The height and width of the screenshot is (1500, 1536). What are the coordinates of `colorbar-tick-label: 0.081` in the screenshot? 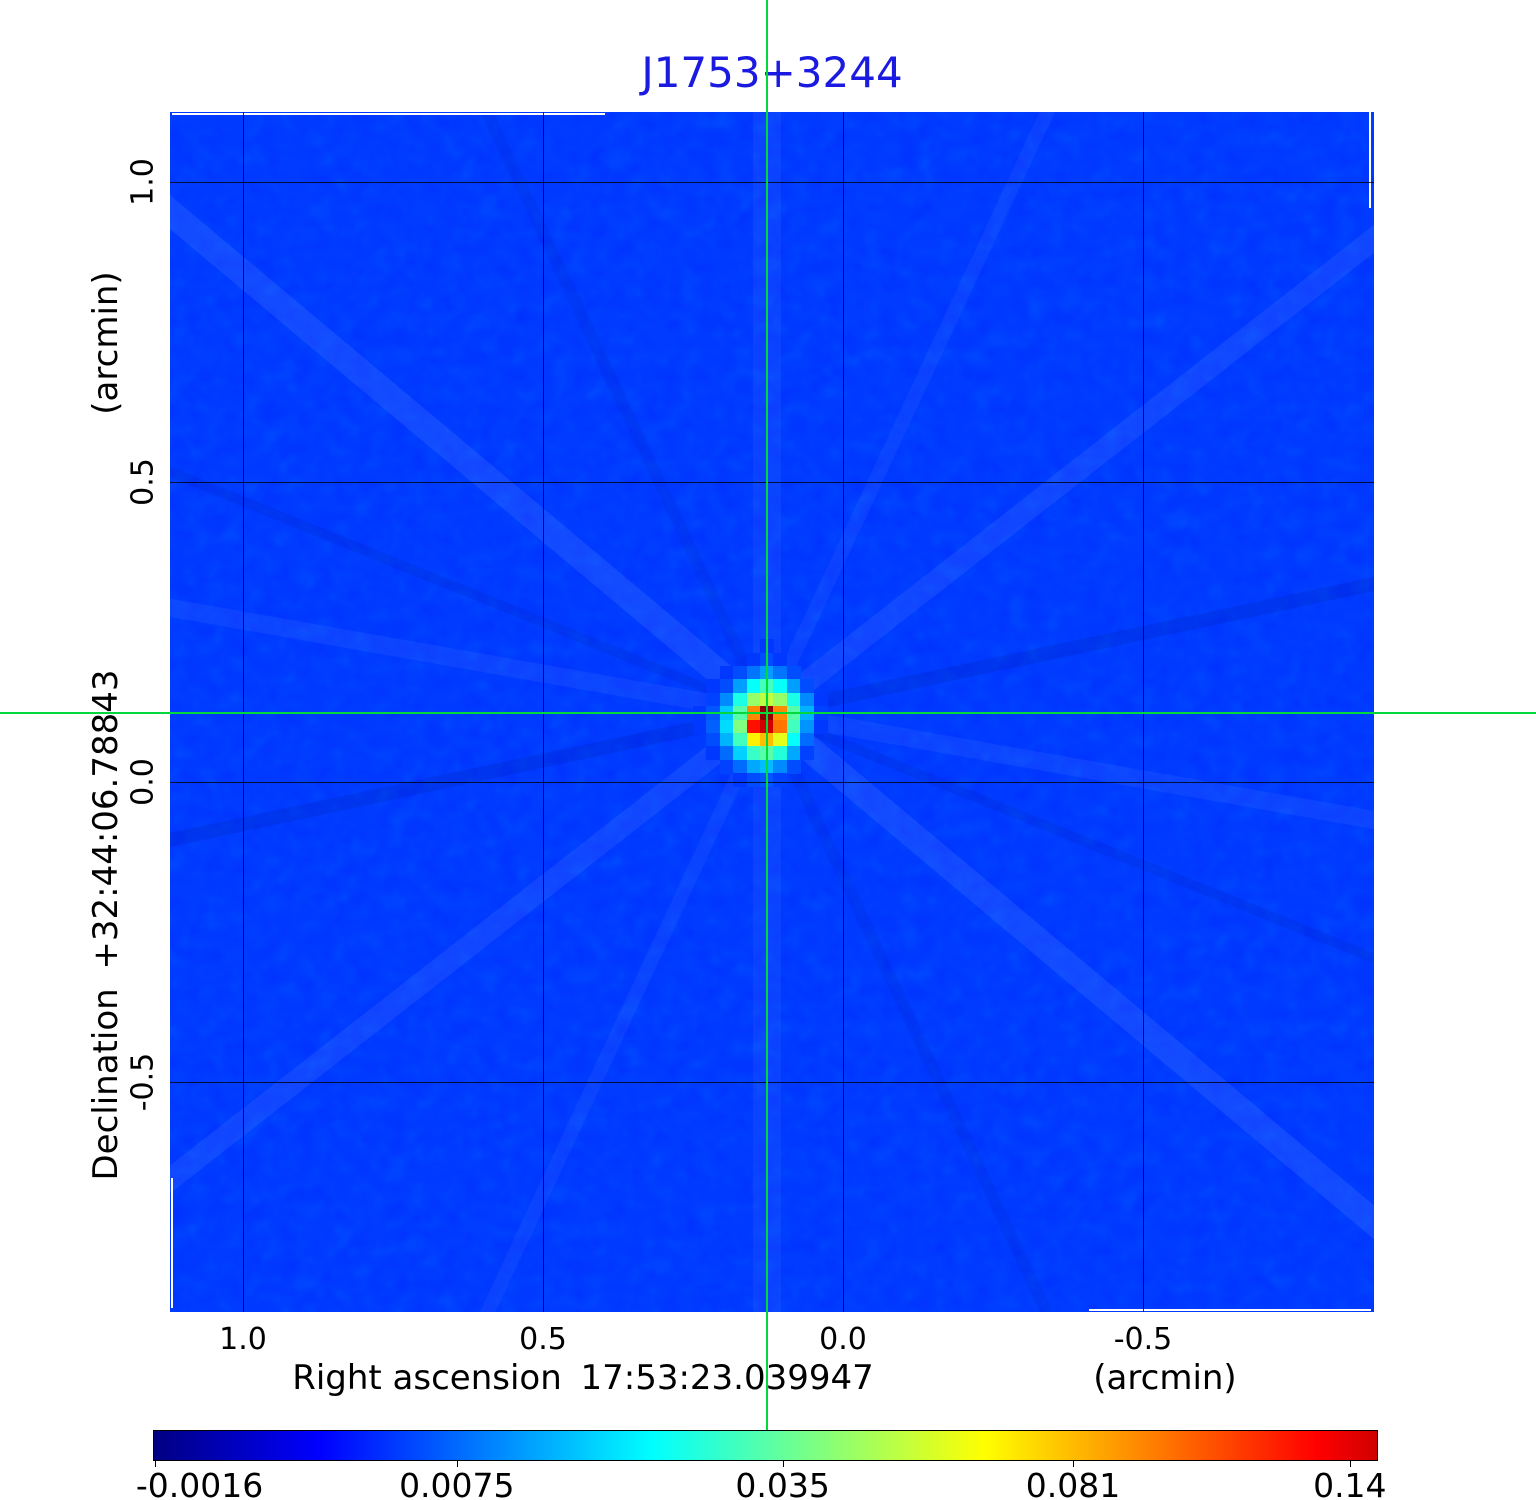 It's located at (1073, 1483).